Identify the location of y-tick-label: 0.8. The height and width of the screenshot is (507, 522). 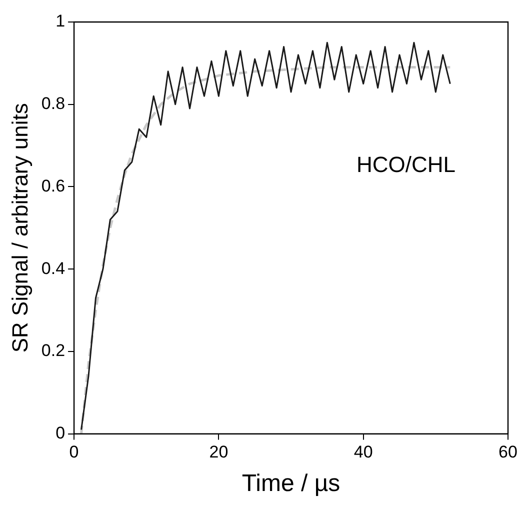
(53, 104).